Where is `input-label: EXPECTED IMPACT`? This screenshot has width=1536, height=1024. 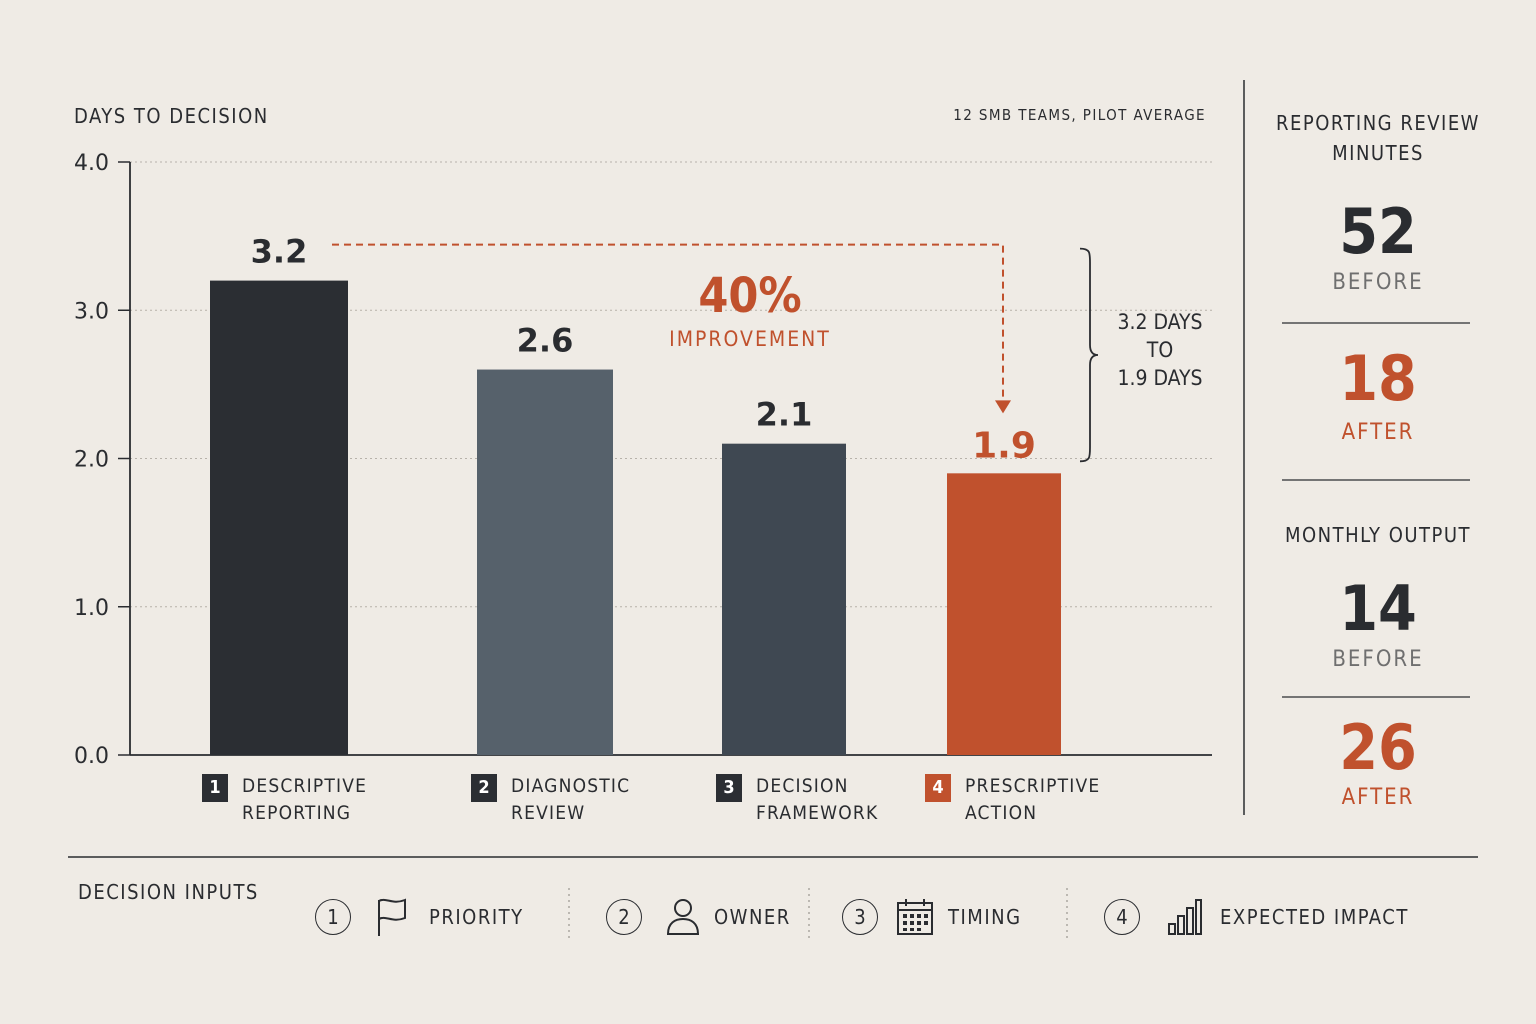
input-label: EXPECTED IMPACT is located at coordinates (1314, 917).